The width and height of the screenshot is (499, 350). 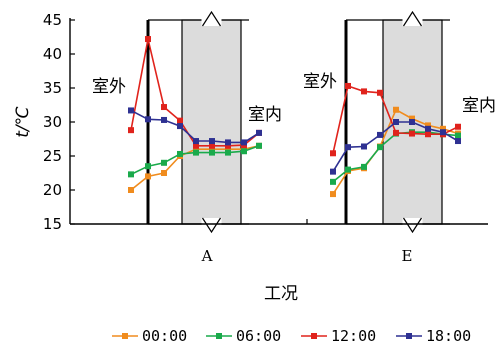 What do you see at coordinates (52, 122) in the screenshot?
I see `y-tick-label: 30` at bounding box center [52, 122].